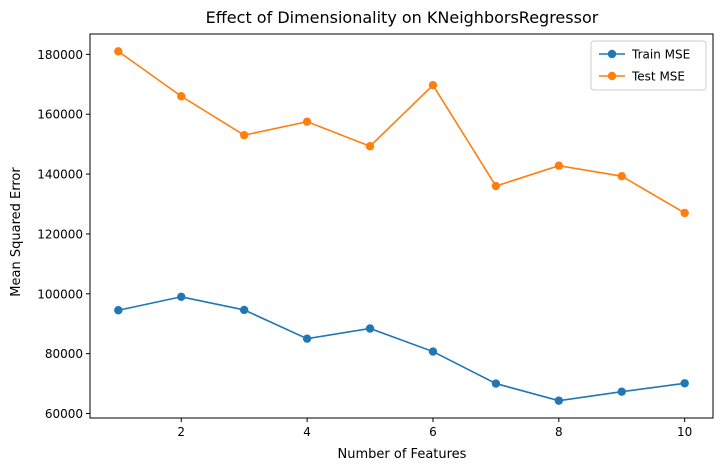 The height and width of the screenshot is (470, 722). Describe the element at coordinates (60, 55) in the screenshot. I see `y-tick-label: 180000` at that location.